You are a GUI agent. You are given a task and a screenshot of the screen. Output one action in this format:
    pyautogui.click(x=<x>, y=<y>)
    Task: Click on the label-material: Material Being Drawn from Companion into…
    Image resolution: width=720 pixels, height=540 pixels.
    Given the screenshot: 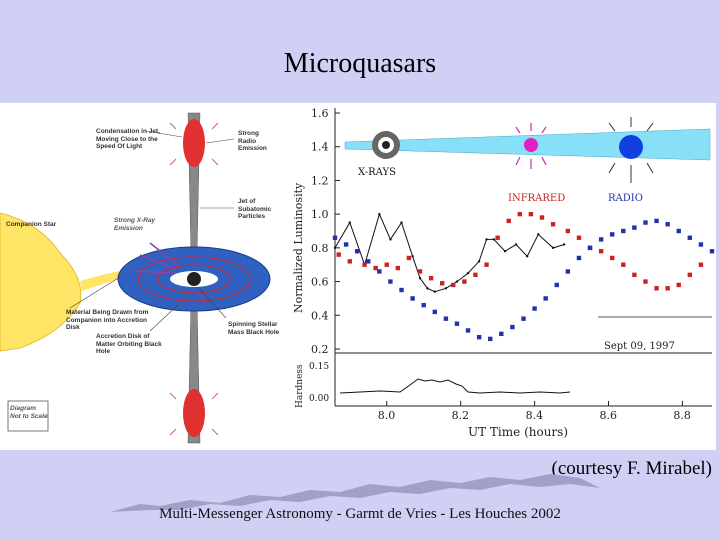 What is the action you would take?
    pyautogui.click(x=107, y=320)
    